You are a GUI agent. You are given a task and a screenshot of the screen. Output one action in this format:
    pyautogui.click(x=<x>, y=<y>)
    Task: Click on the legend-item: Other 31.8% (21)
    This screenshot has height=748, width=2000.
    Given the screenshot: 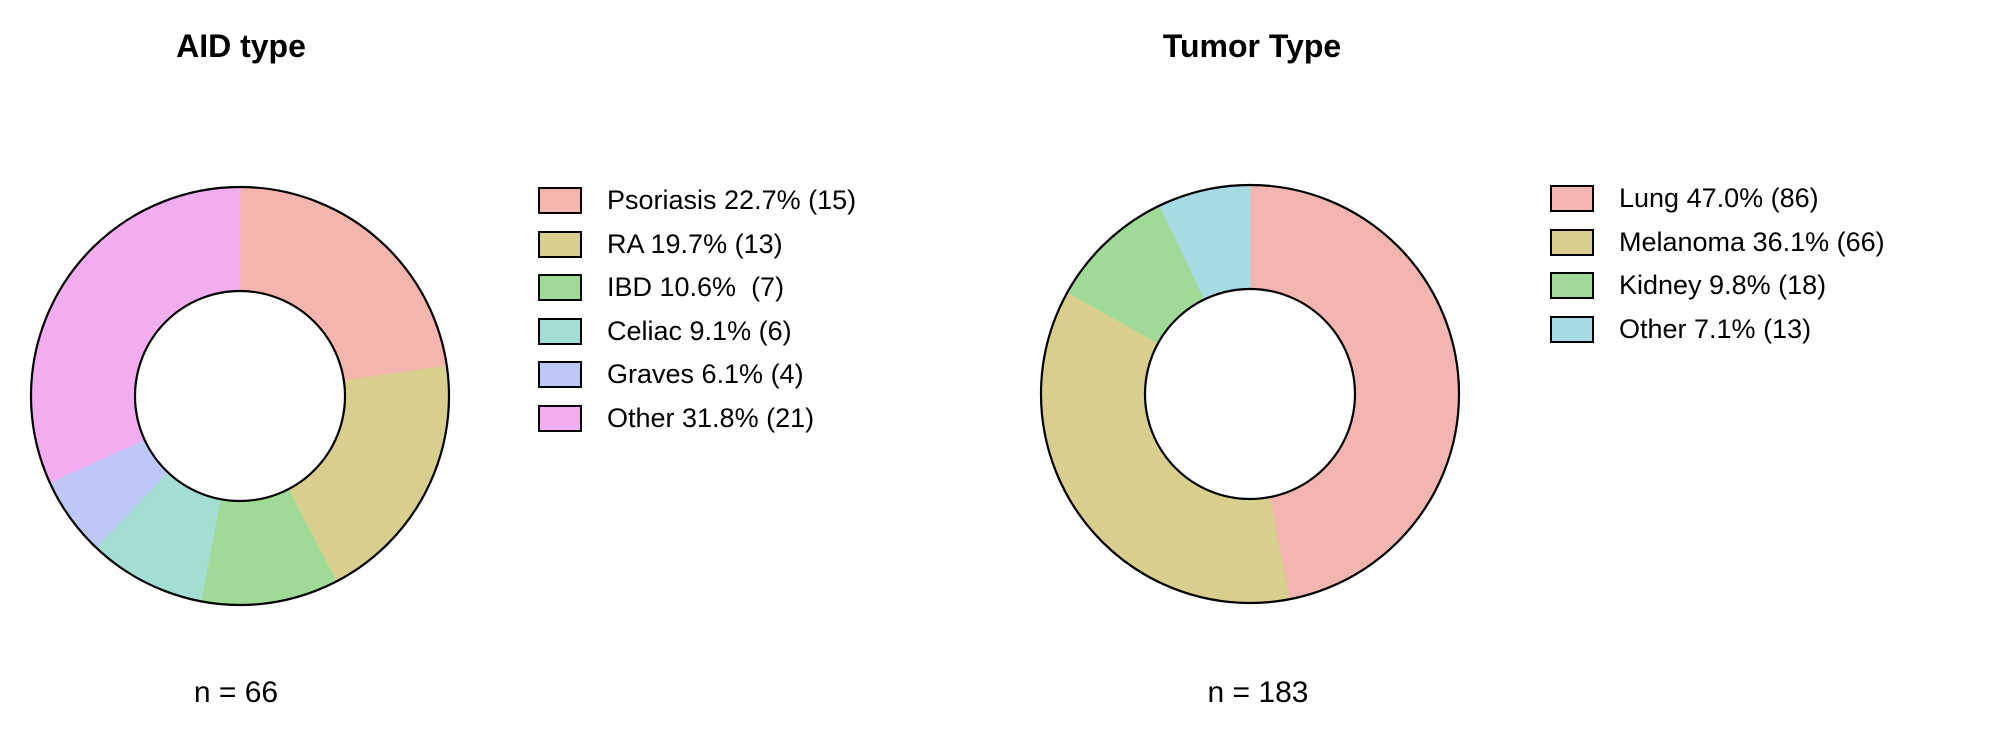 What is the action you would take?
    pyautogui.click(x=697, y=417)
    